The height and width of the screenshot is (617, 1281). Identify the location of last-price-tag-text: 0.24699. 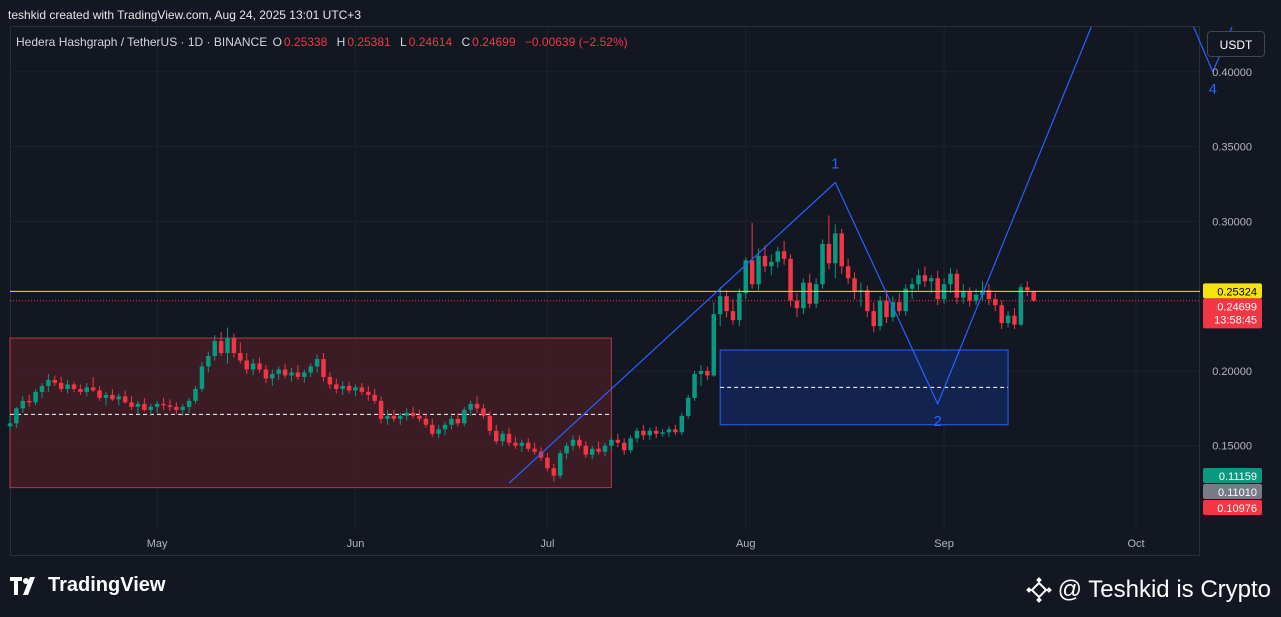
(1237, 307).